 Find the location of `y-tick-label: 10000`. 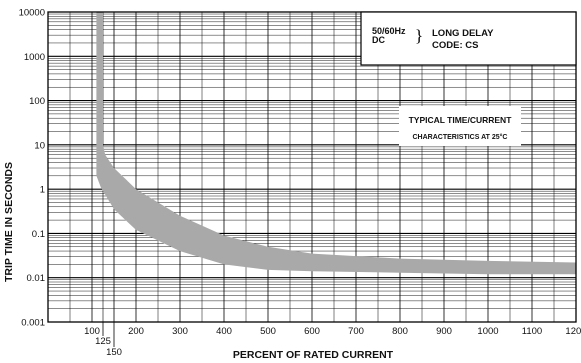

y-tick-label: 10000 is located at coordinates (32, 13).